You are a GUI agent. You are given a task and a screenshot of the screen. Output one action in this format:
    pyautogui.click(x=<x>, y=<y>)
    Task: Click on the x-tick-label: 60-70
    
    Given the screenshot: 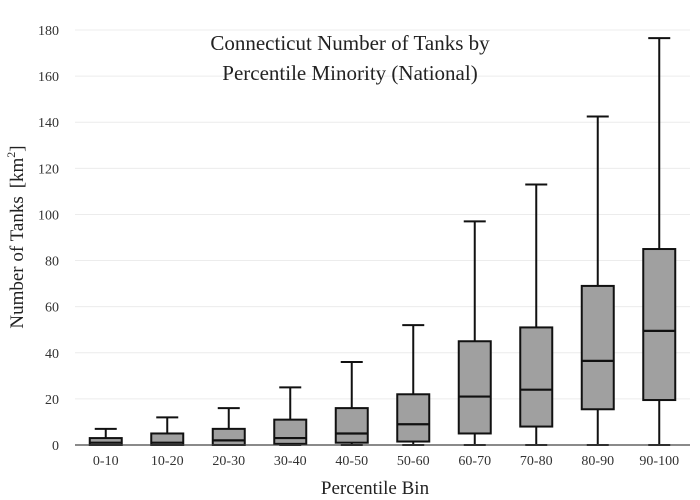 What is the action you would take?
    pyautogui.click(x=474, y=461)
    